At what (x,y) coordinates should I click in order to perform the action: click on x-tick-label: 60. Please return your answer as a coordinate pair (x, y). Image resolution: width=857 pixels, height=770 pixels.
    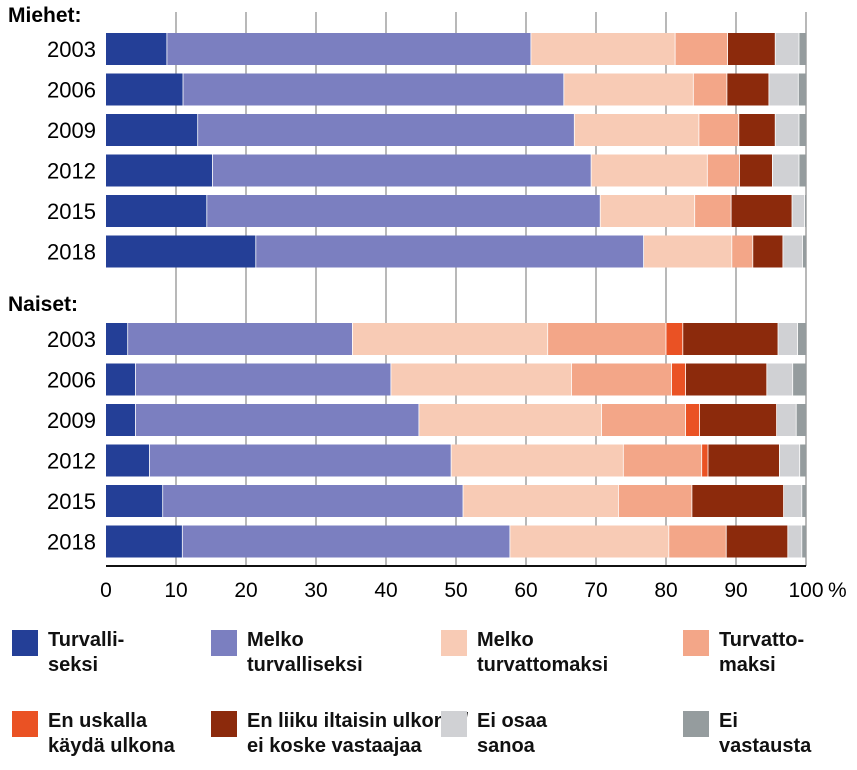
    Looking at the image, I should click on (525, 590).